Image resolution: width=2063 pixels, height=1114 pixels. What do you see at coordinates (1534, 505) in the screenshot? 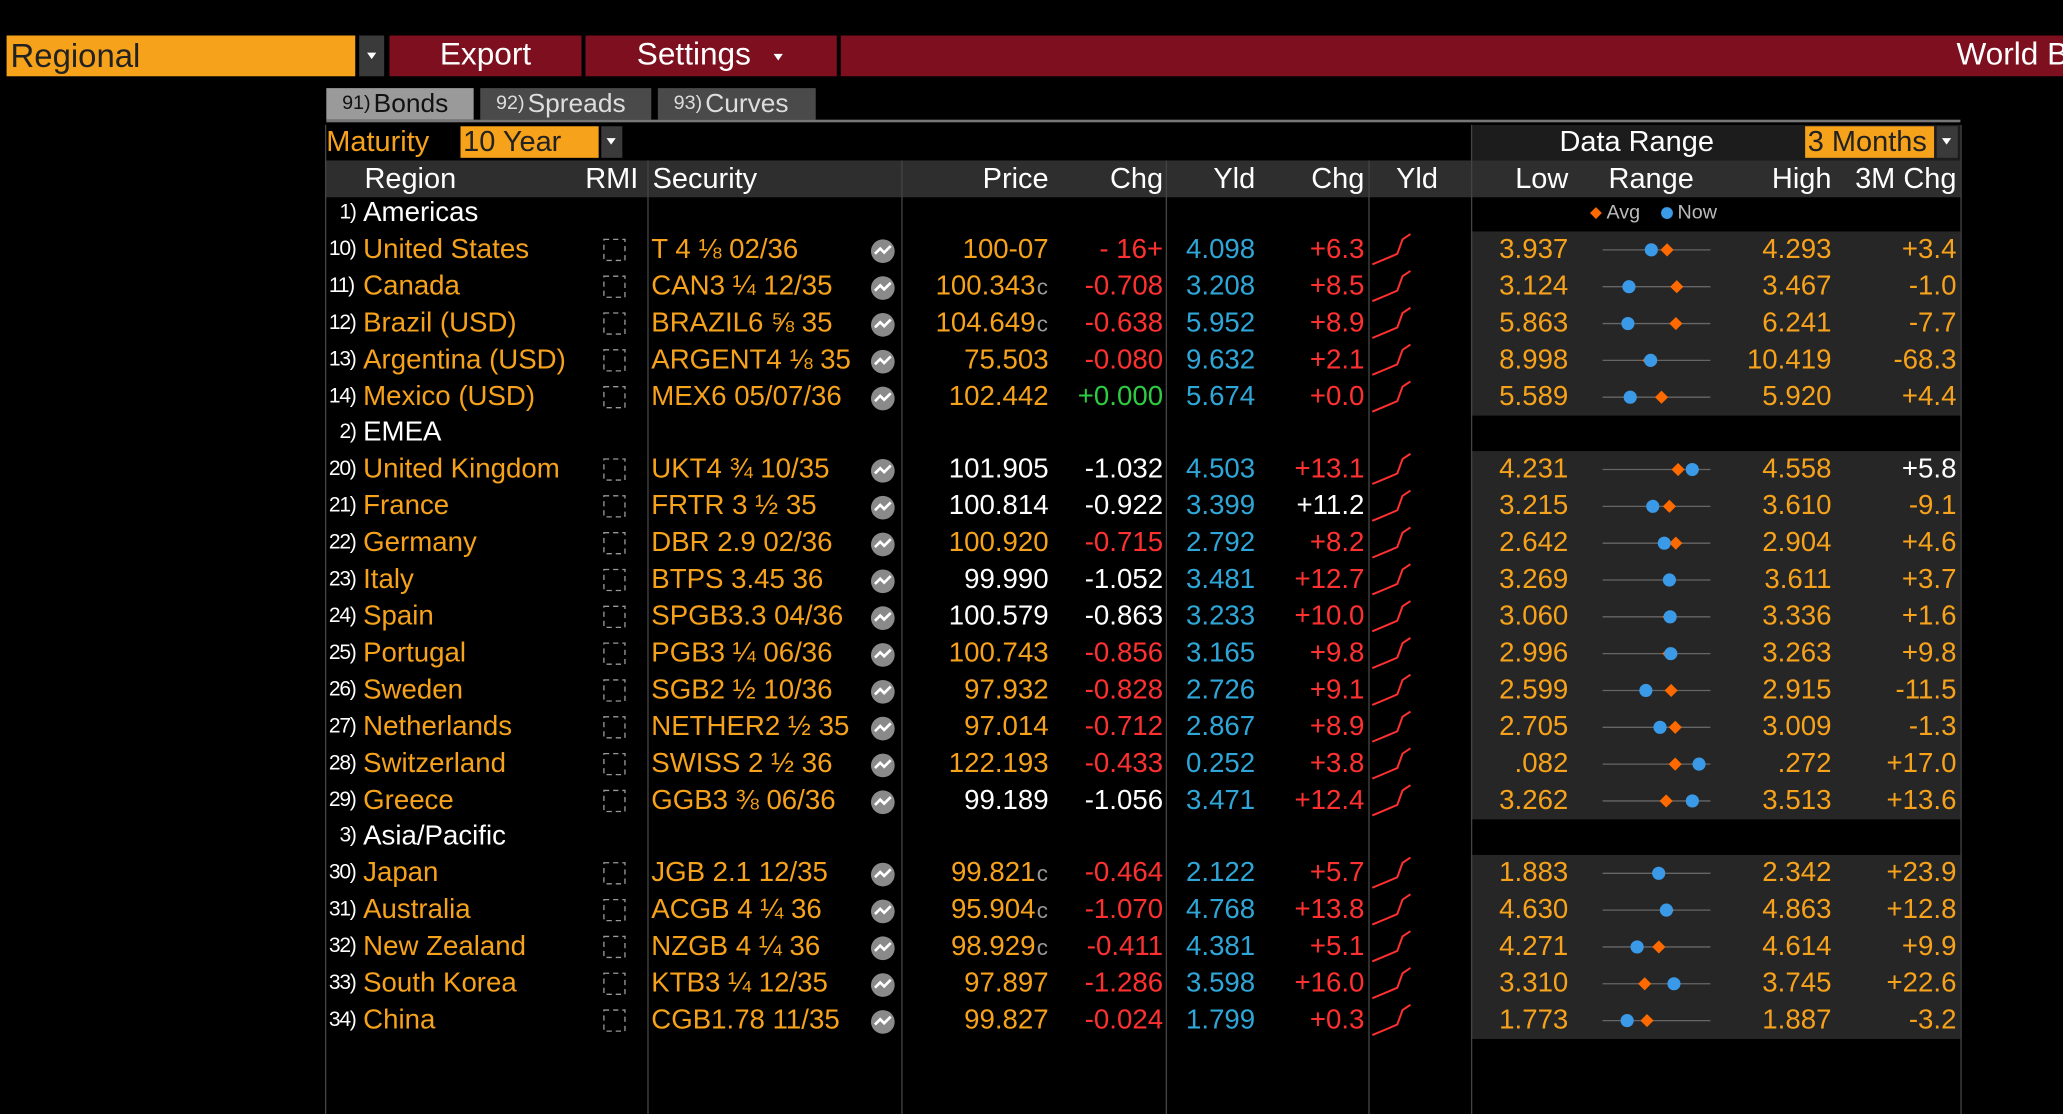
I see `low: 3.215` at bounding box center [1534, 505].